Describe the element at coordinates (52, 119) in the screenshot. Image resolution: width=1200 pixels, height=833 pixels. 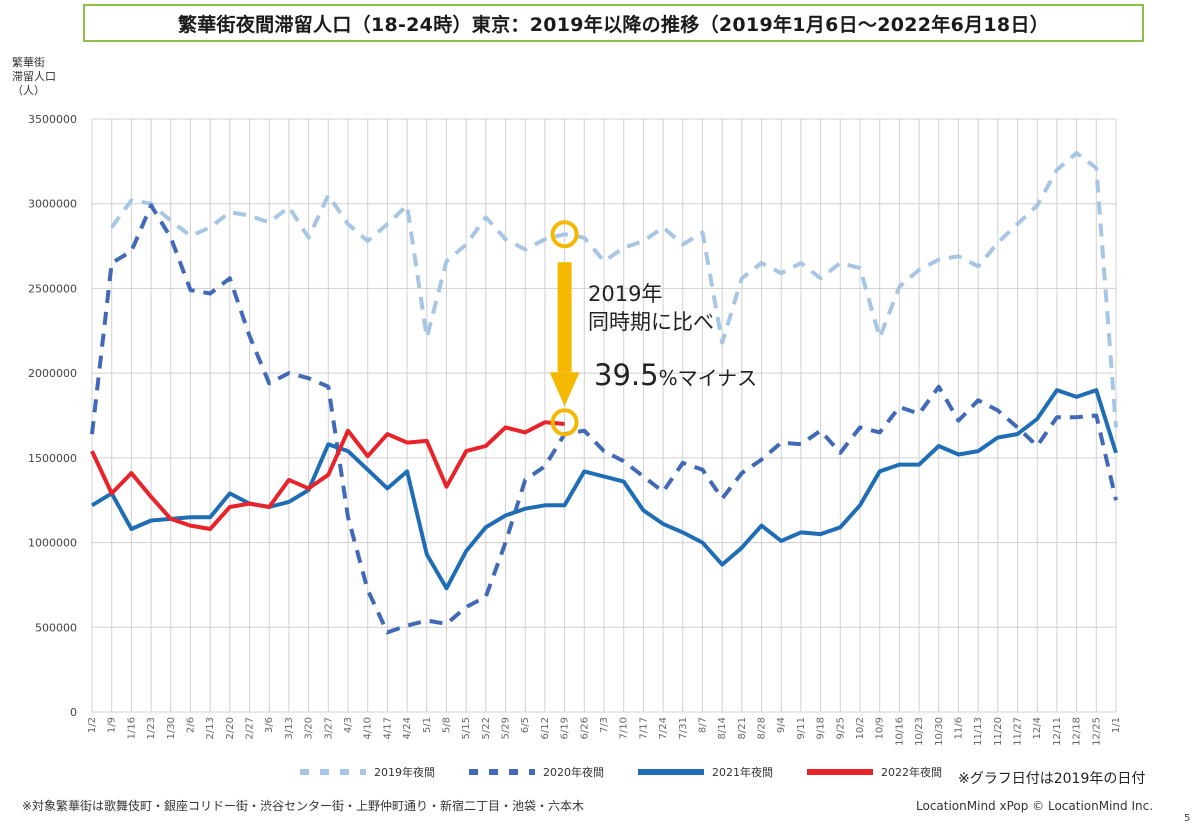
I see `y-tick-label: 3500000` at that location.